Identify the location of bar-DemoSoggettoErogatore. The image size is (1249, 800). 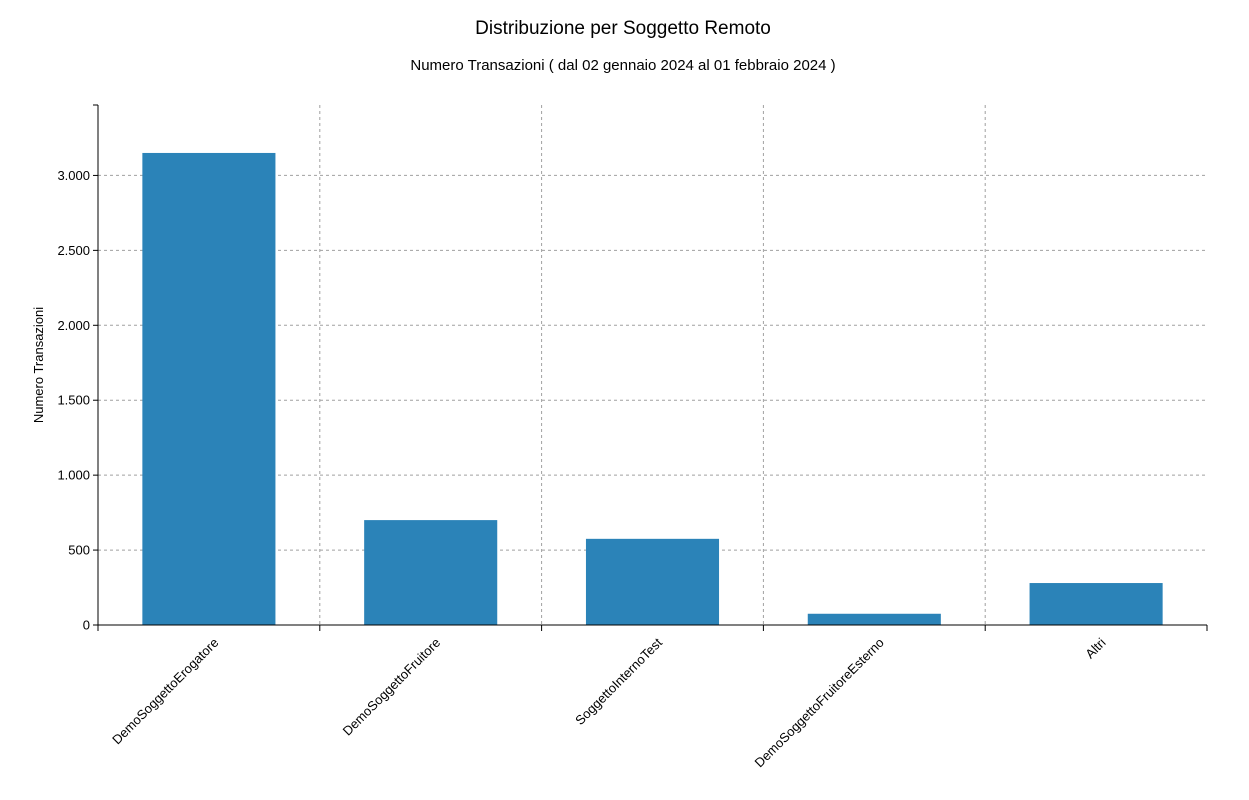
(209, 388).